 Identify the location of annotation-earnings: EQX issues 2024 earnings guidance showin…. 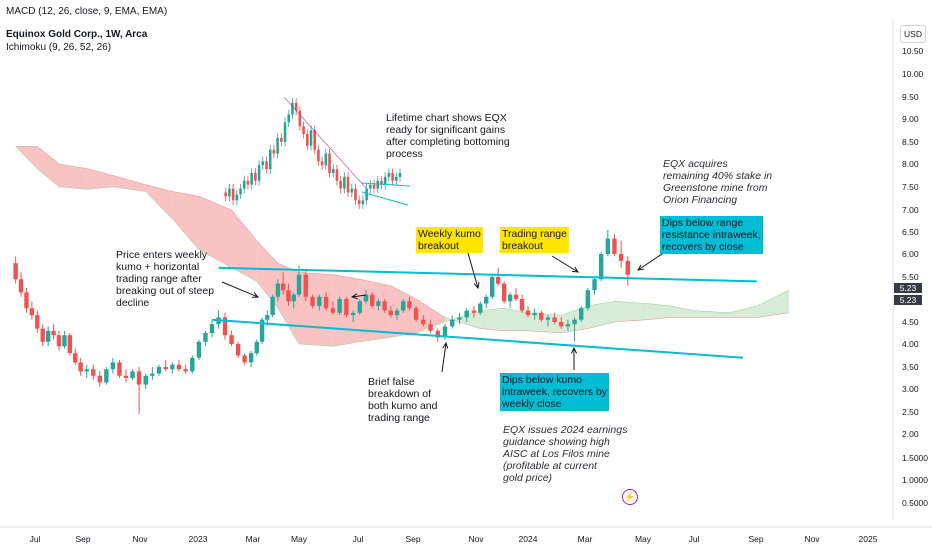
(565, 454).